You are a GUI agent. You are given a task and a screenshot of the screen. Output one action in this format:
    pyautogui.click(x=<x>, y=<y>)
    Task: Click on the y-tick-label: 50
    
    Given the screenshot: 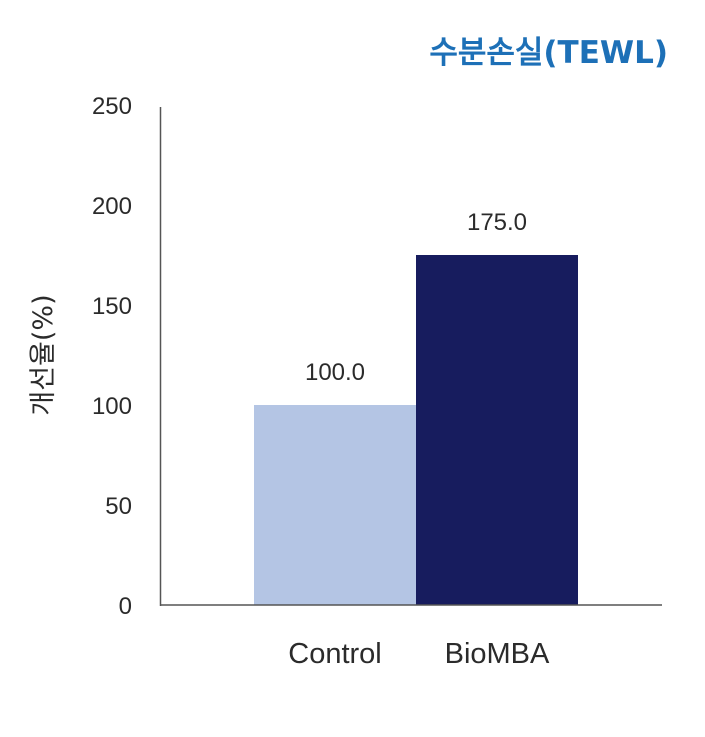 What is the action you would take?
    pyautogui.click(x=118, y=506)
    